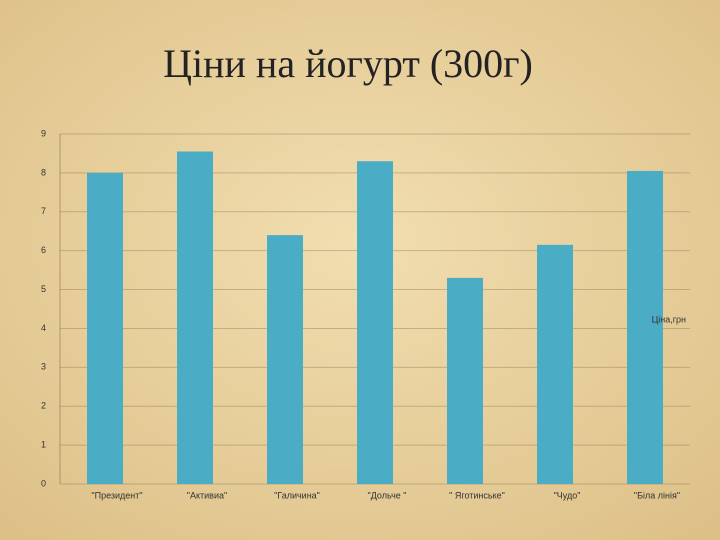  Describe the element at coordinates (43, 406) in the screenshot. I see `y-tick-label: 2` at that location.